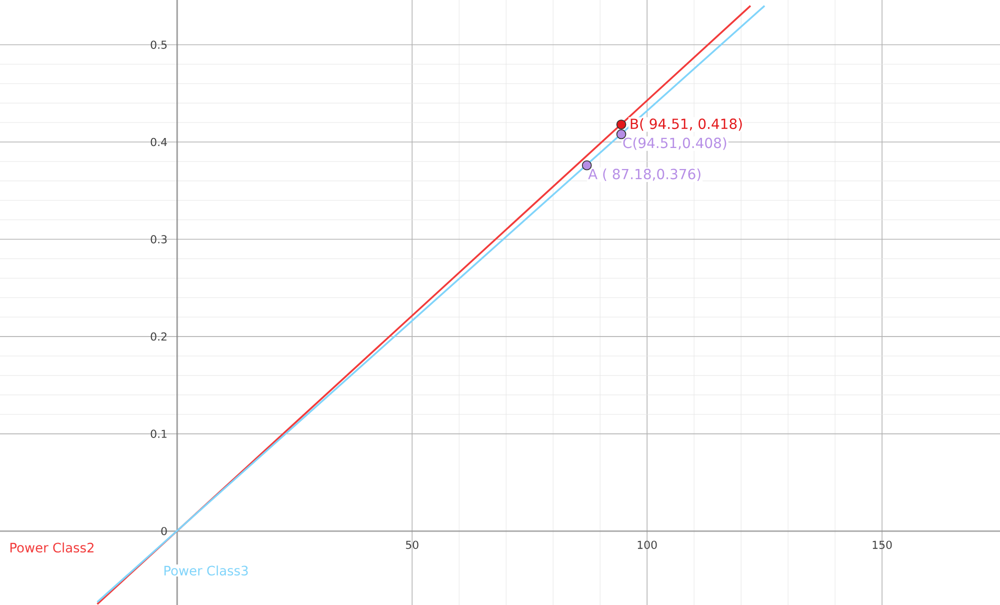  What do you see at coordinates (158, 434) in the screenshot?
I see `y-tick-label: 0.1` at bounding box center [158, 434].